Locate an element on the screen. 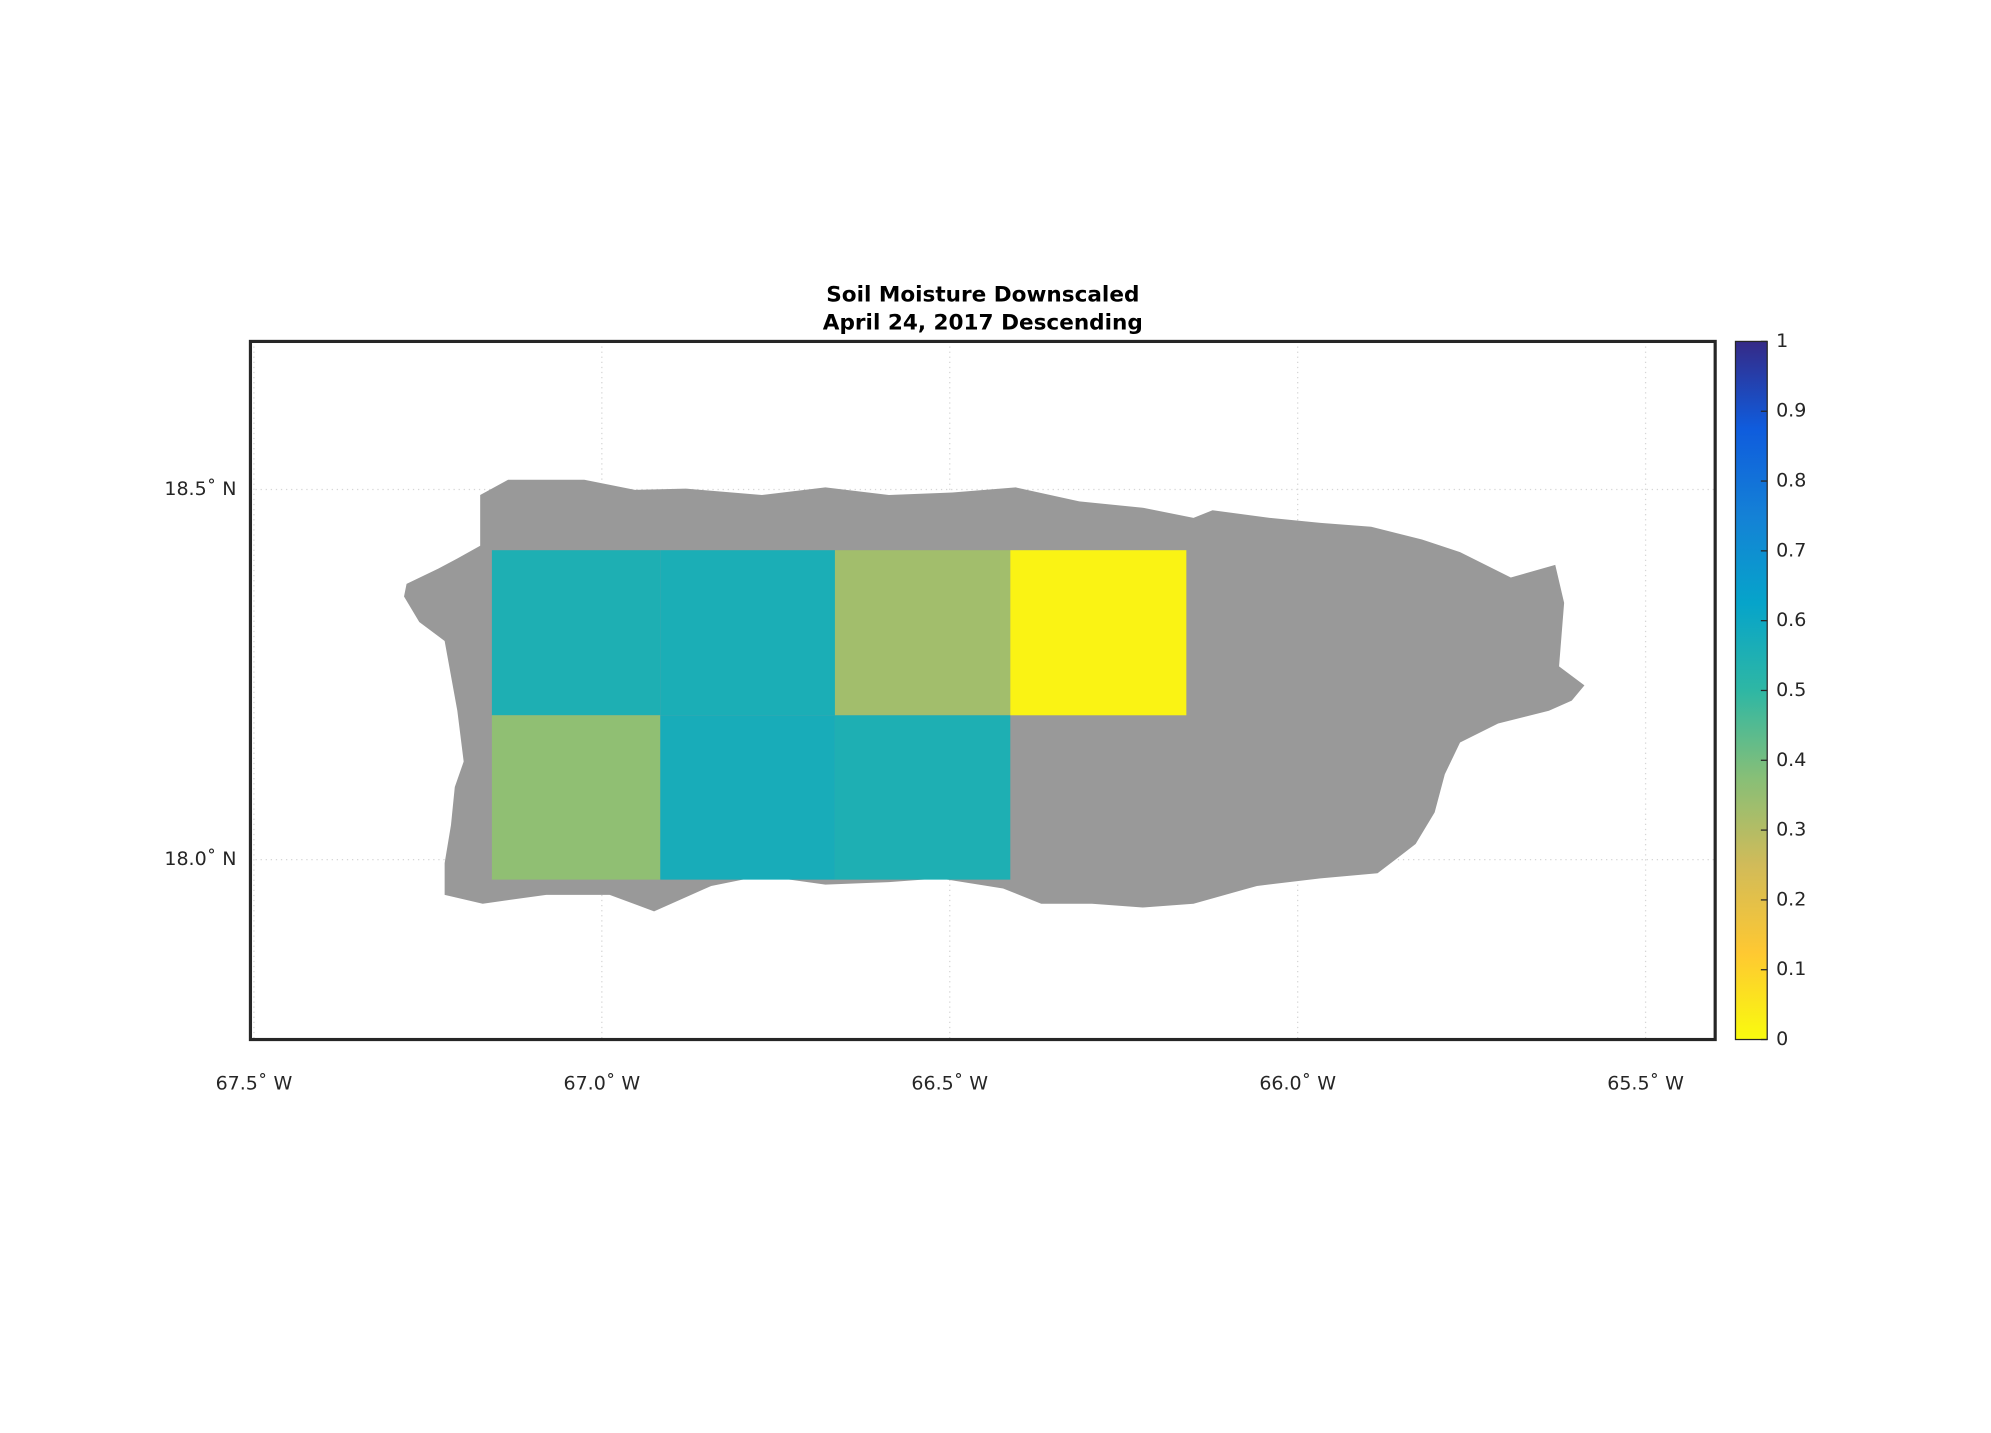 The image size is (1991, 1433). colorbar-tick-label: 0.4 is located at coordinates (1791, 760).